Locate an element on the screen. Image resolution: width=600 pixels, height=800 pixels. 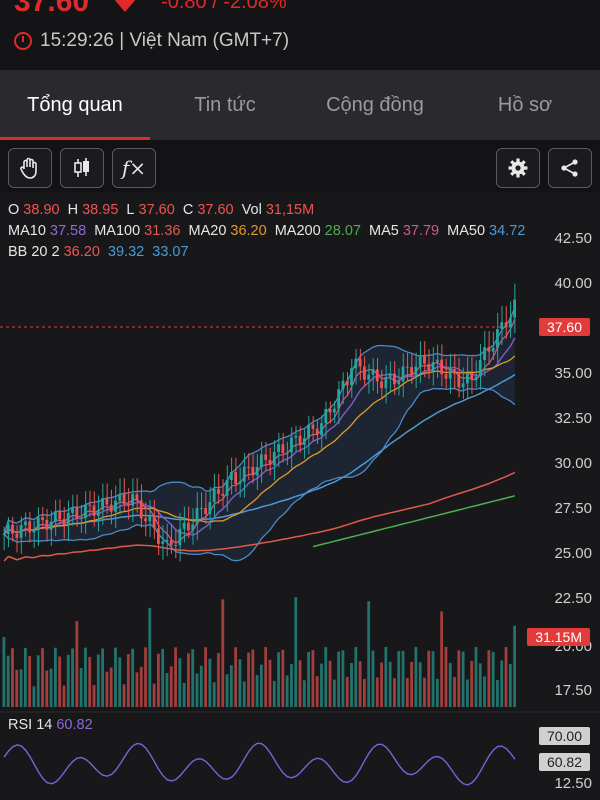
rsi-legend: RSI 14 60.82 is located at coordinates (52, 725).